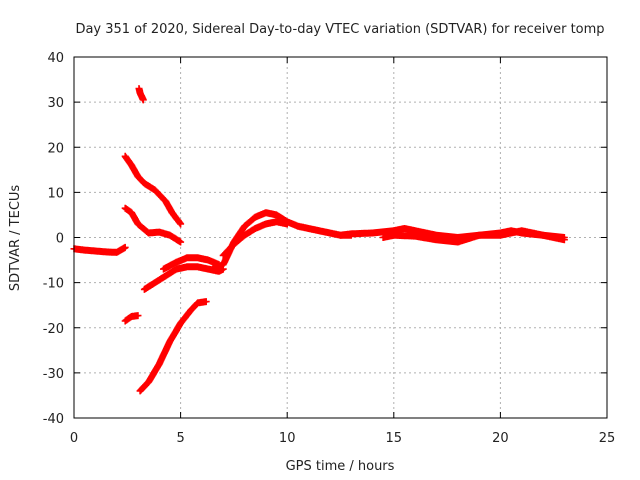  I want to click on y-tick-label: -20, so click(53, 329).